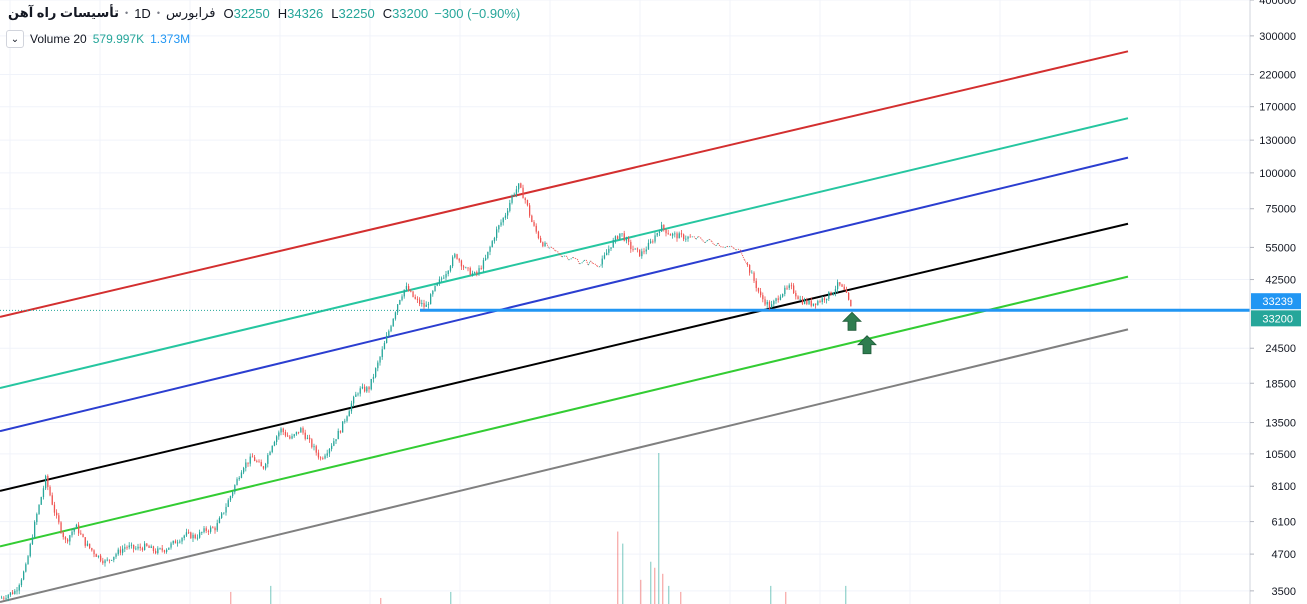 Image resolution: width=1307 pixels, height=604 pixels. I want to click on interval-label: 1D, so click(142, 13).